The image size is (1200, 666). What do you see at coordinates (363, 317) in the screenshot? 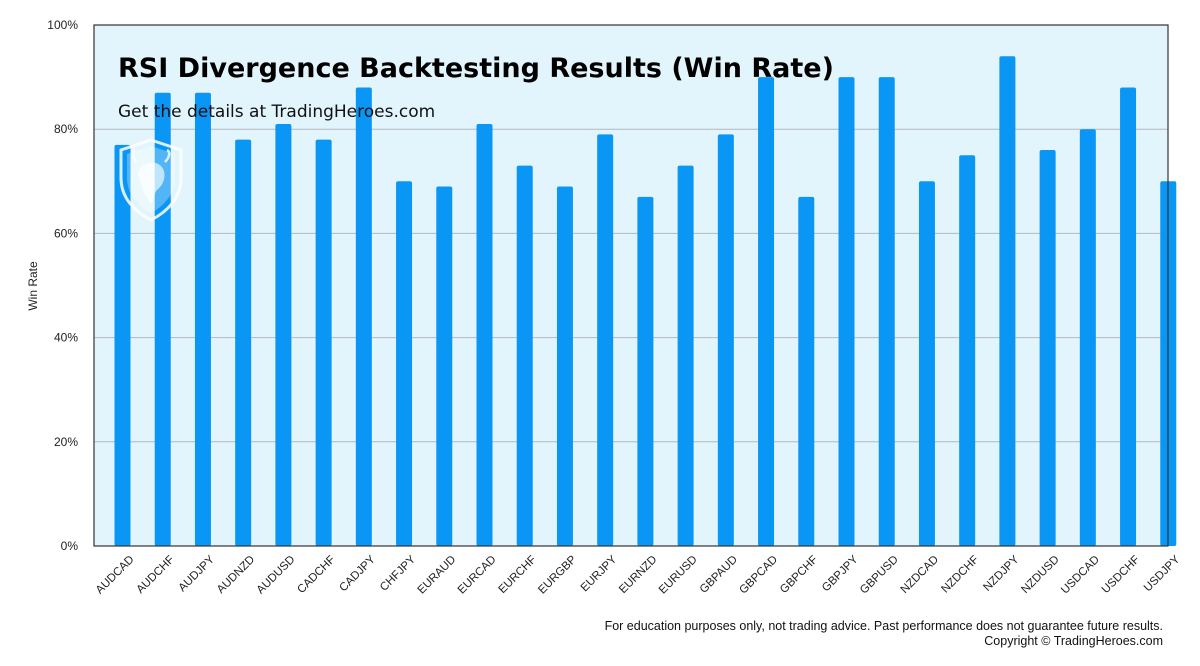
I see `bar-cadjpy` at bounding box center [363, 317].